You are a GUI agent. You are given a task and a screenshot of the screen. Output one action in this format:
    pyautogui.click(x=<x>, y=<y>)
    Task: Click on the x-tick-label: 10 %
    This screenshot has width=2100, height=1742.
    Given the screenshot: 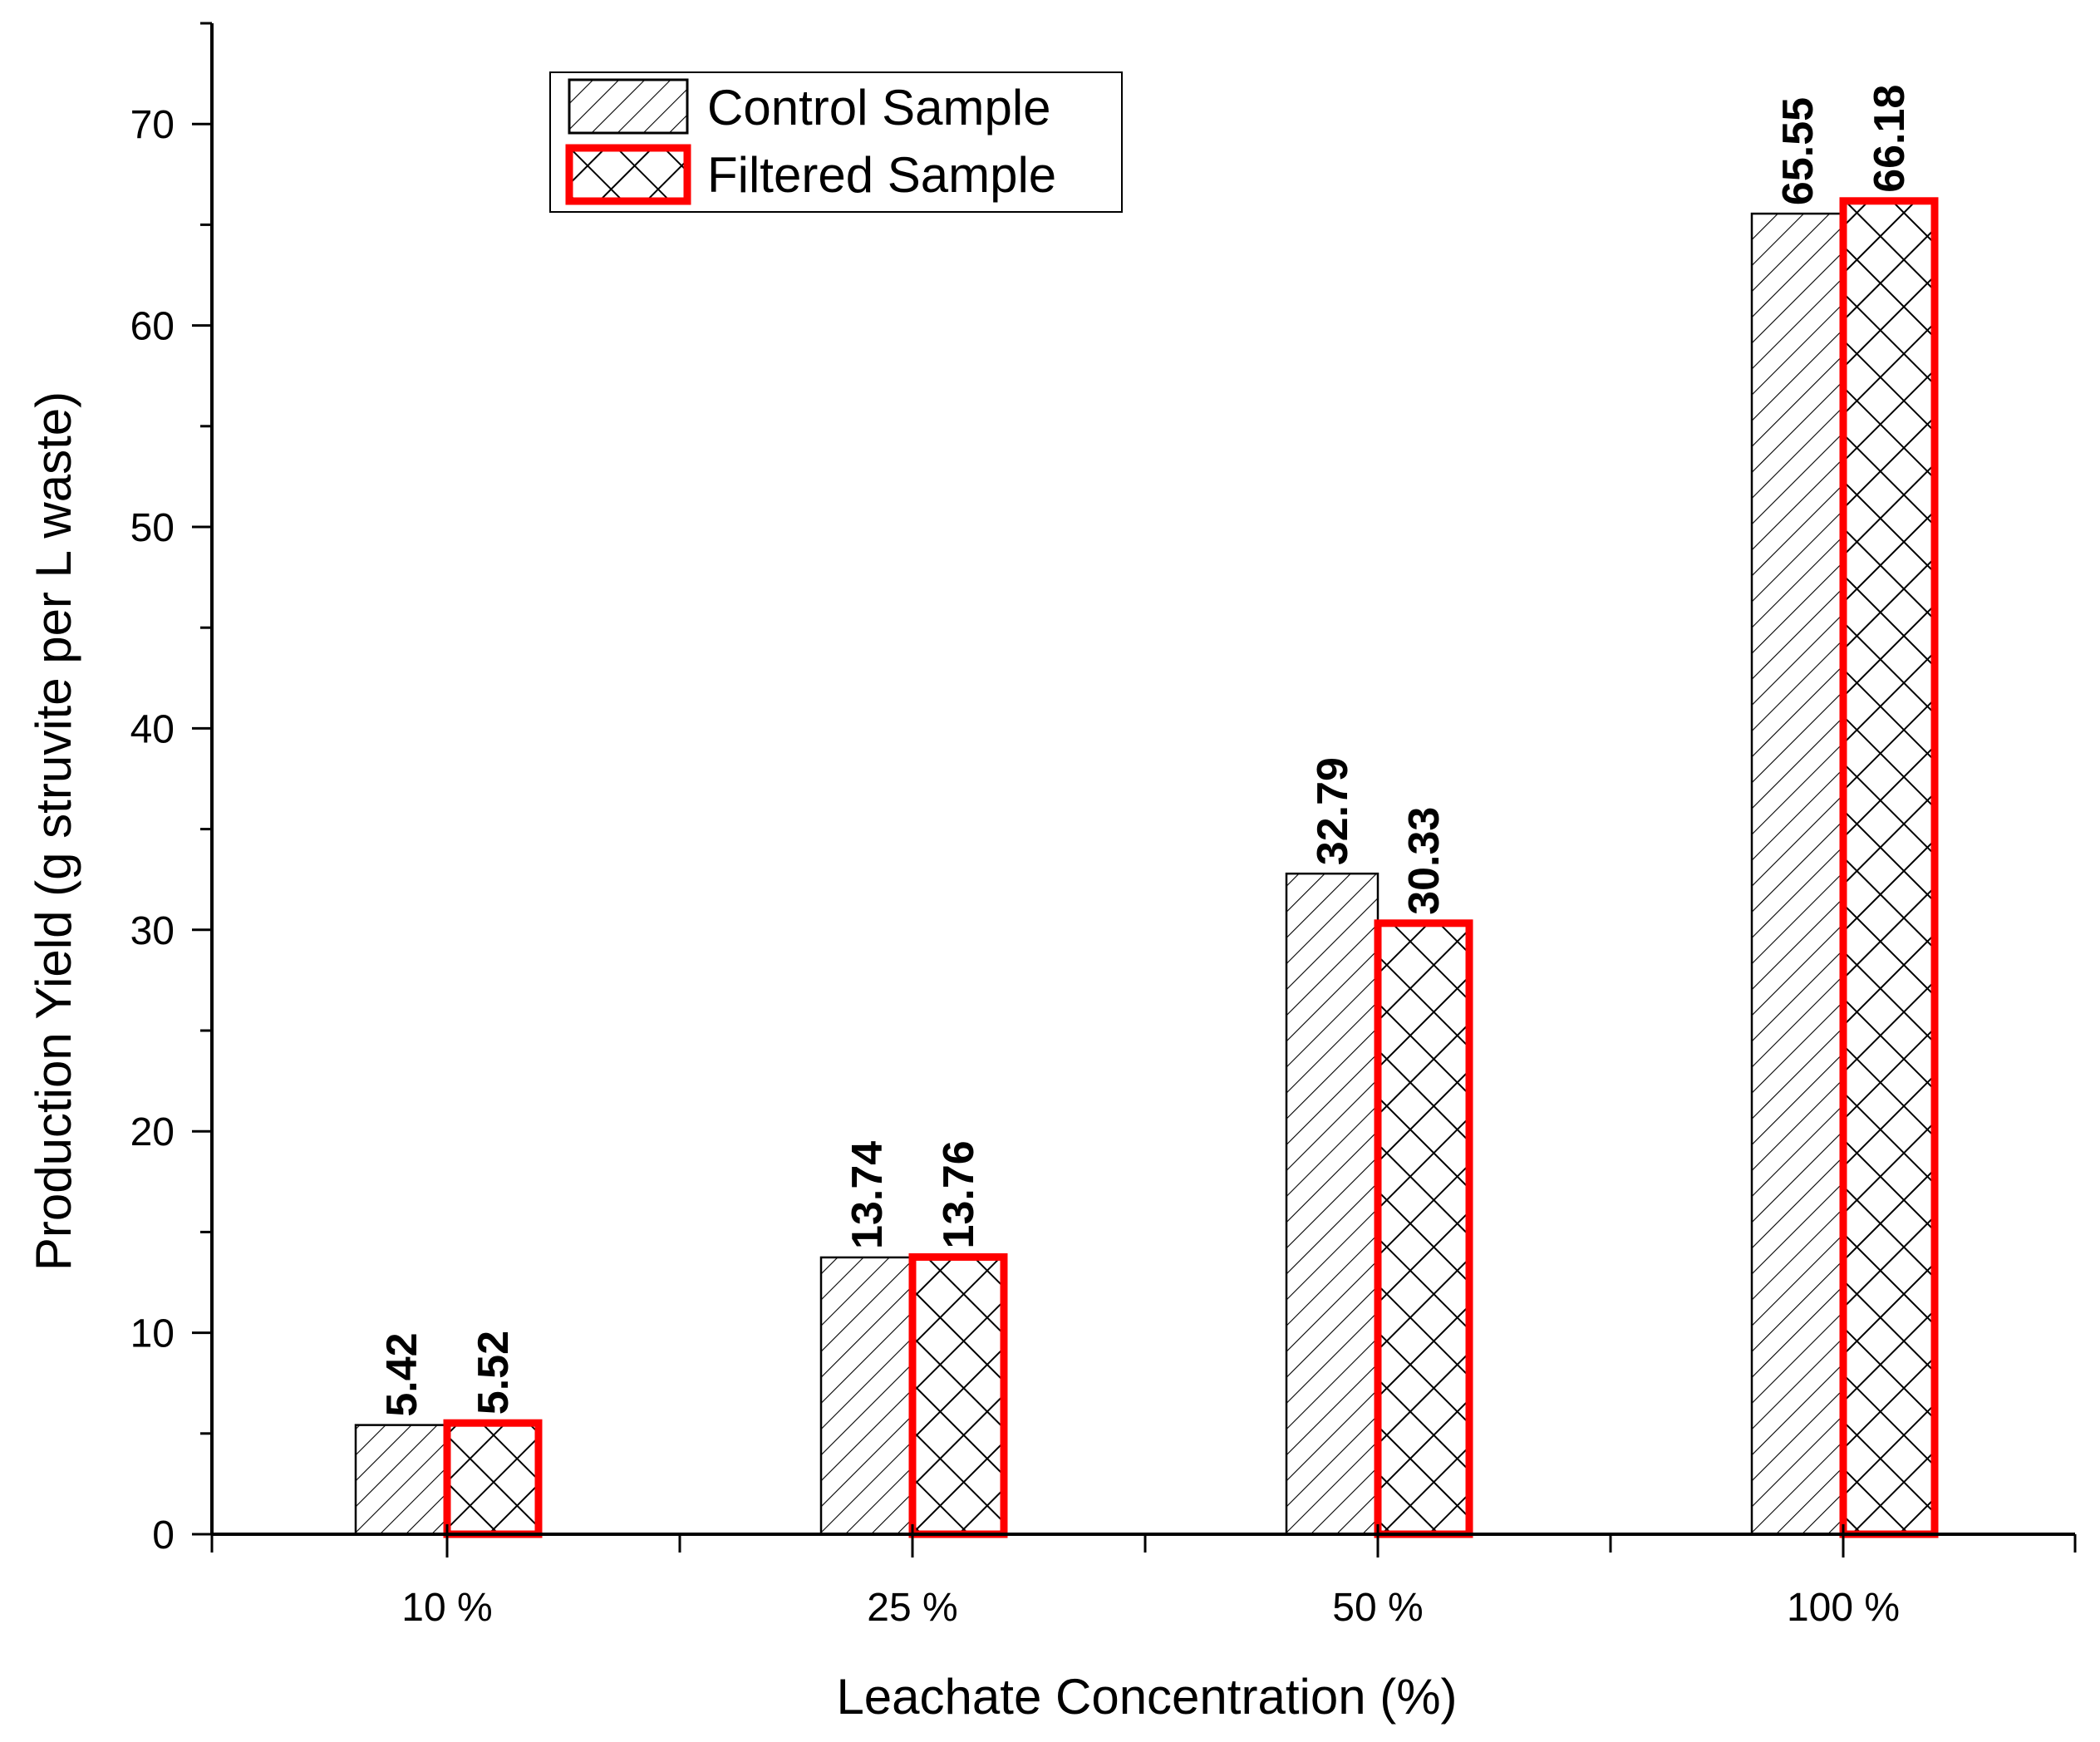 What is the action you would take?
    pyautogui.click(x=446, y=1608)
    